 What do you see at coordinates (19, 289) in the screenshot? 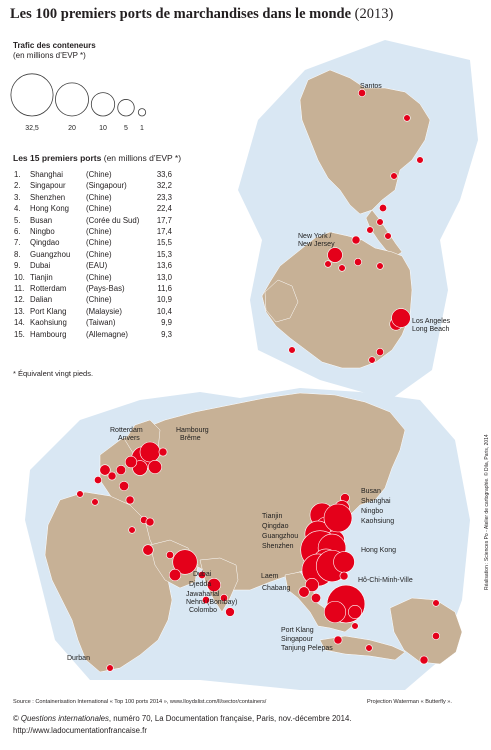
I see `rank-cell: 11.` at bounding box center [19, 289].